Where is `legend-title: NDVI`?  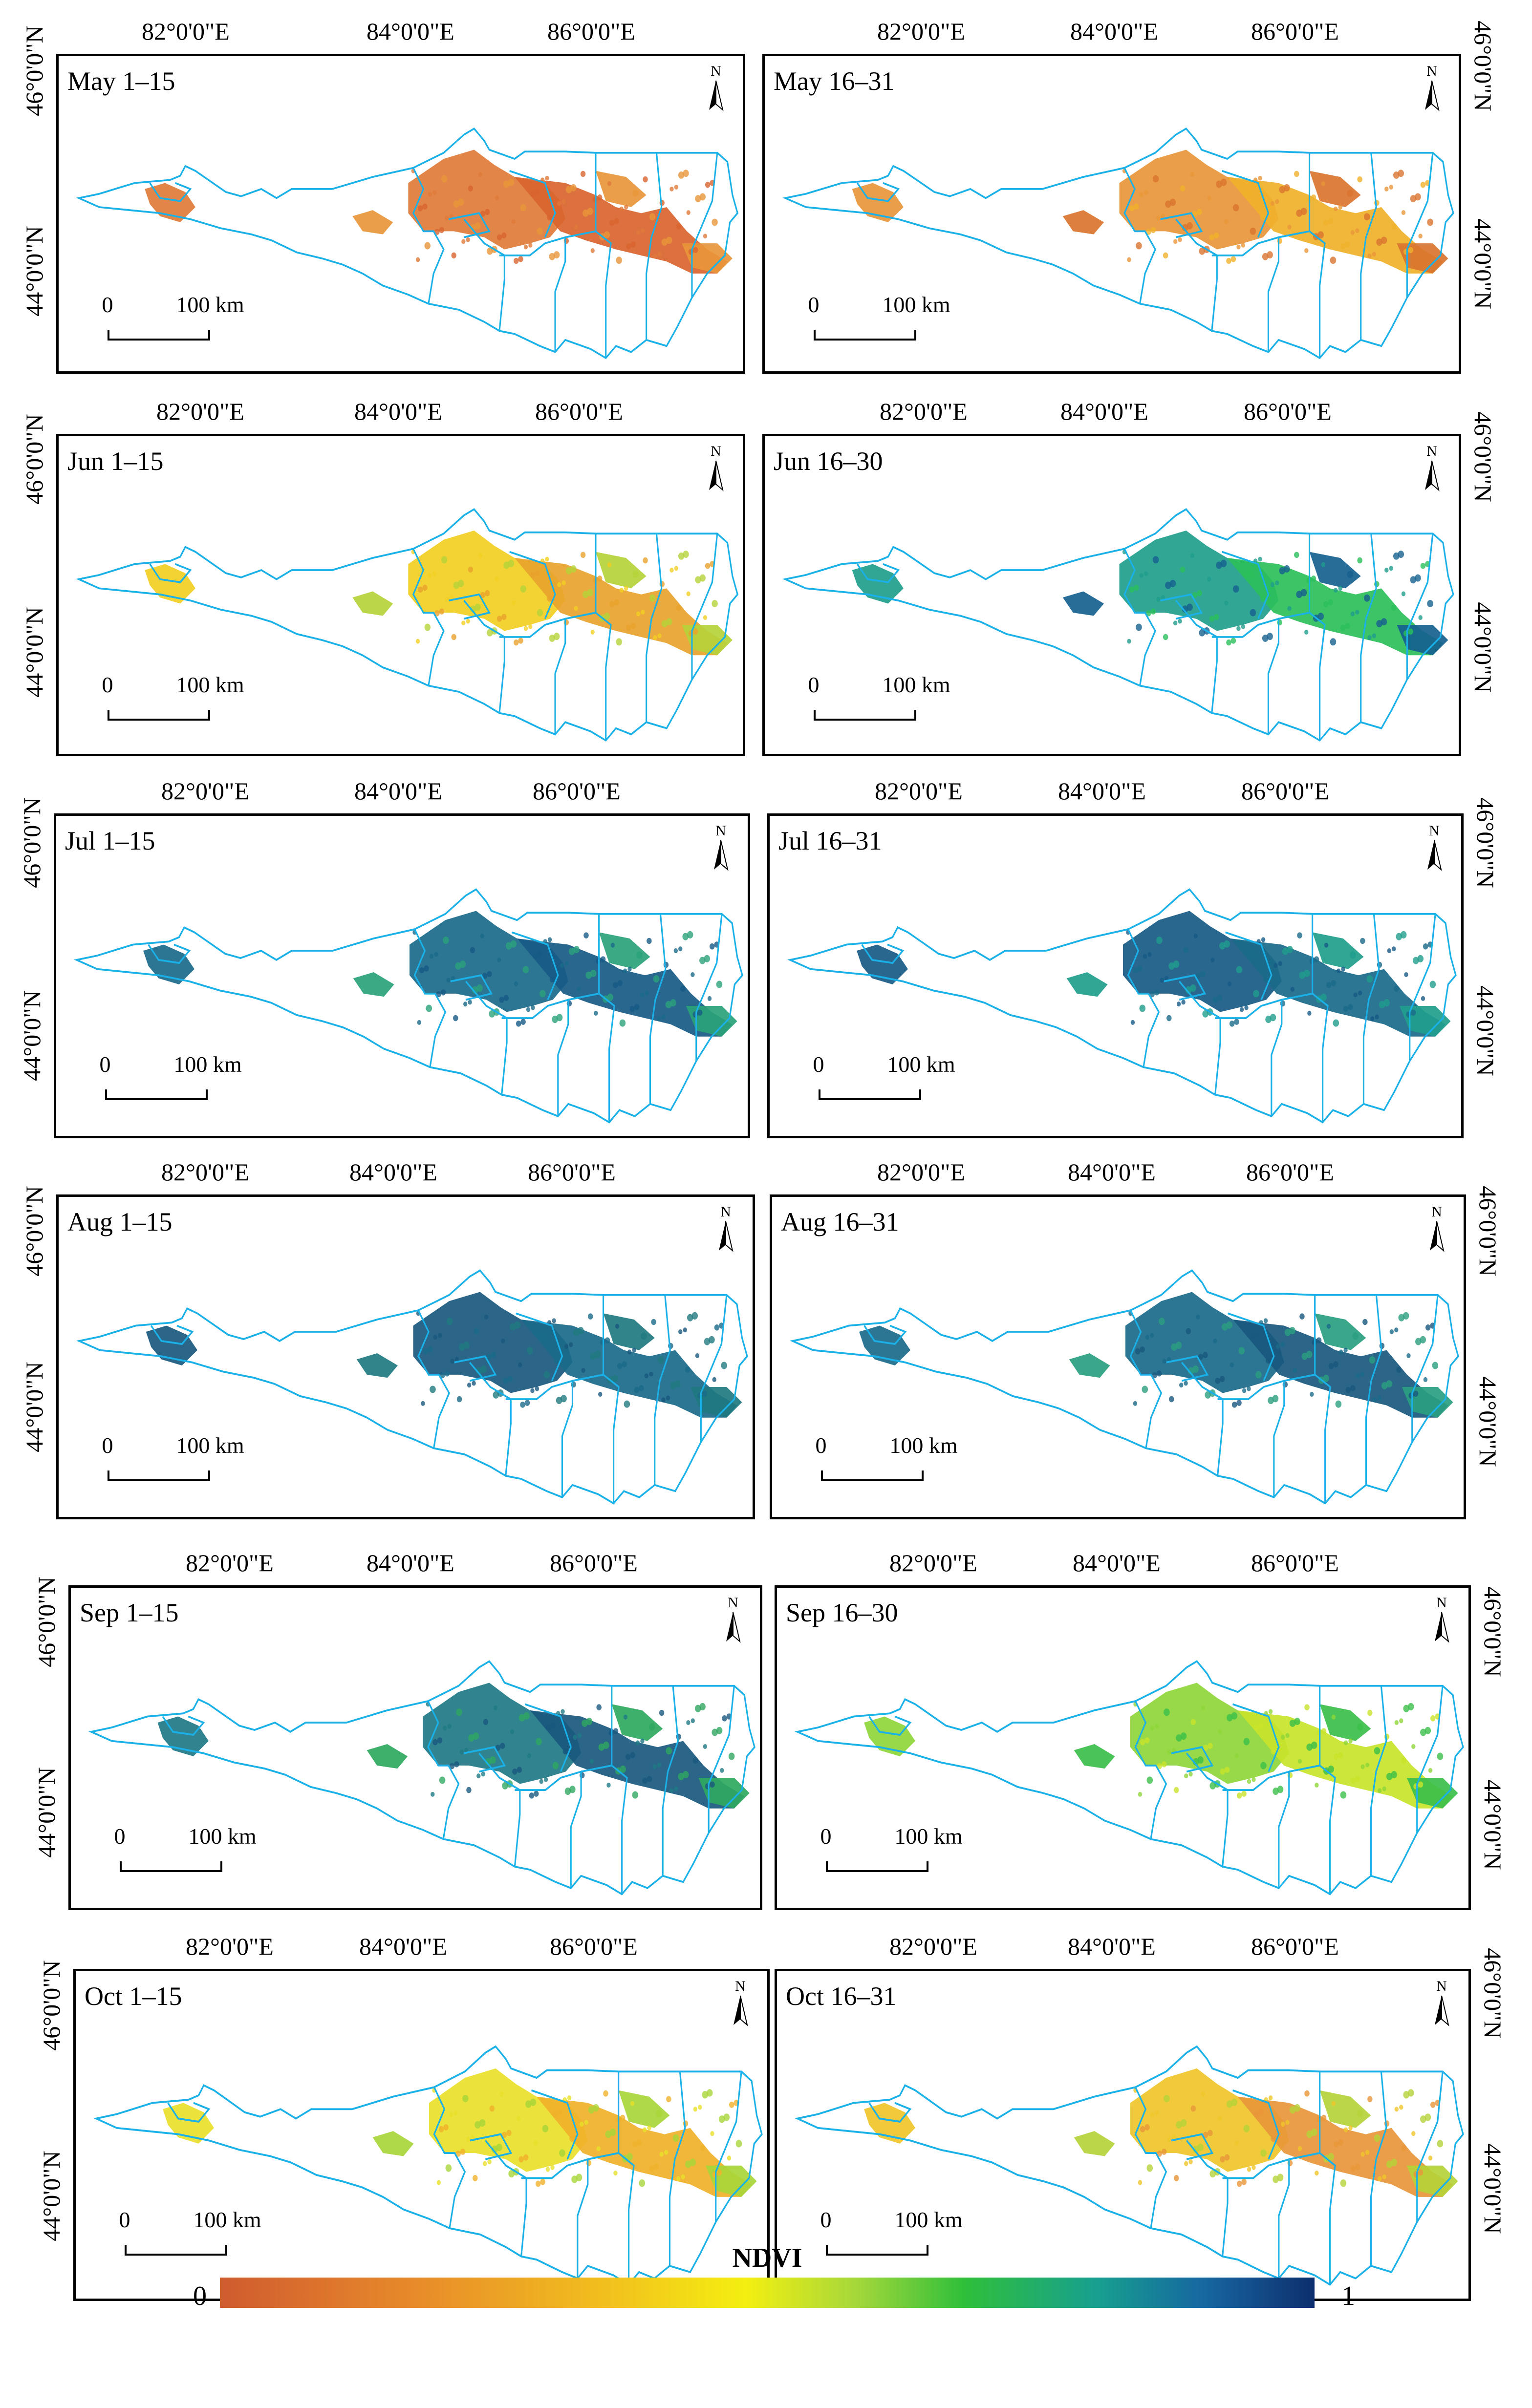
legend-title: NDVI is located at coordinates (767, 2258).